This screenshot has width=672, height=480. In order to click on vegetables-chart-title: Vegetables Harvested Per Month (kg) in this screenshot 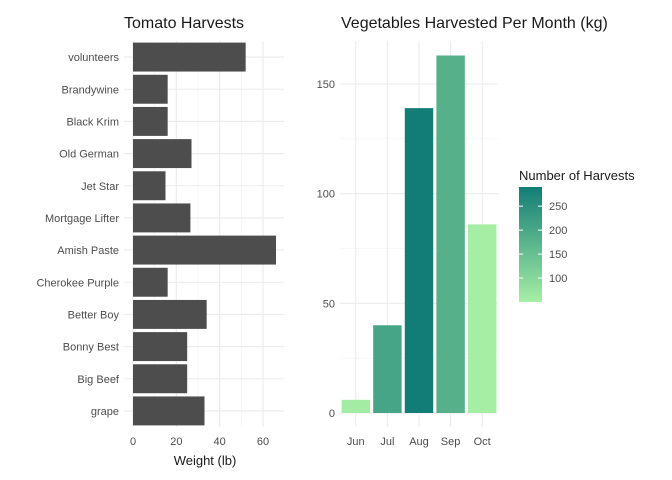, I will do `click(474, 23)`.